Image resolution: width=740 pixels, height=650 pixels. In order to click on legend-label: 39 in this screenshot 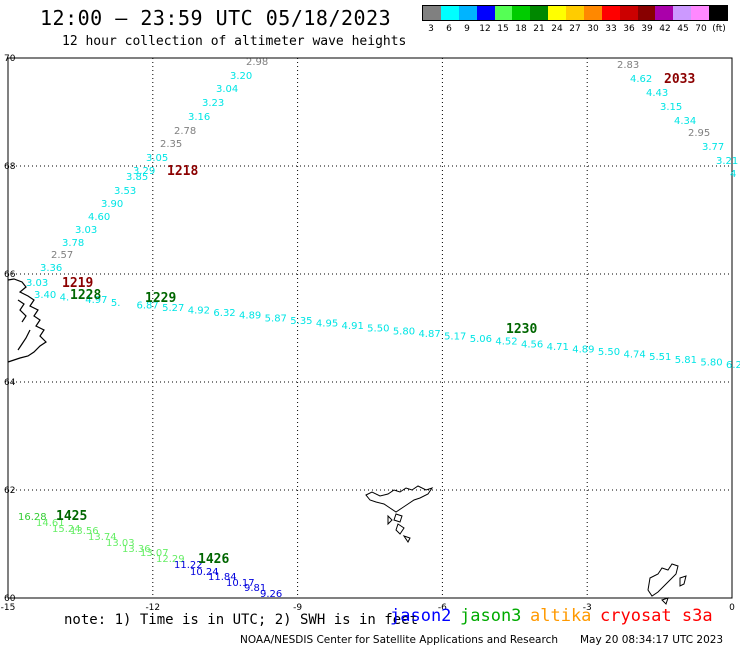, I will do `click(647, 29)`.